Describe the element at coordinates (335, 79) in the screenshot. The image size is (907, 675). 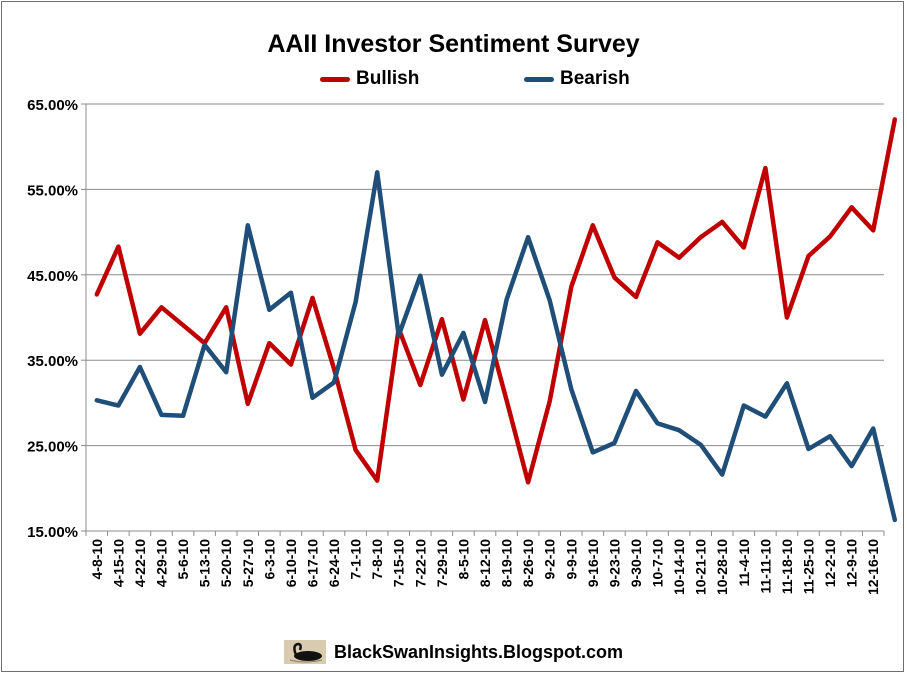
I see `legend-swatch-bullish` at that location.